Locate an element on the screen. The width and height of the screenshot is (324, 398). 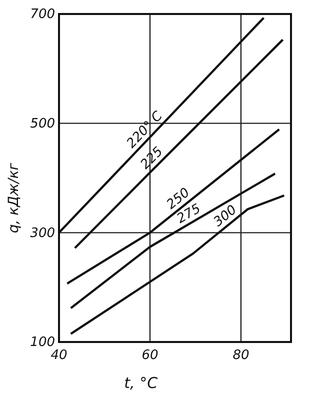
x-tick-label: 80 is located at coordinates (241, 356).